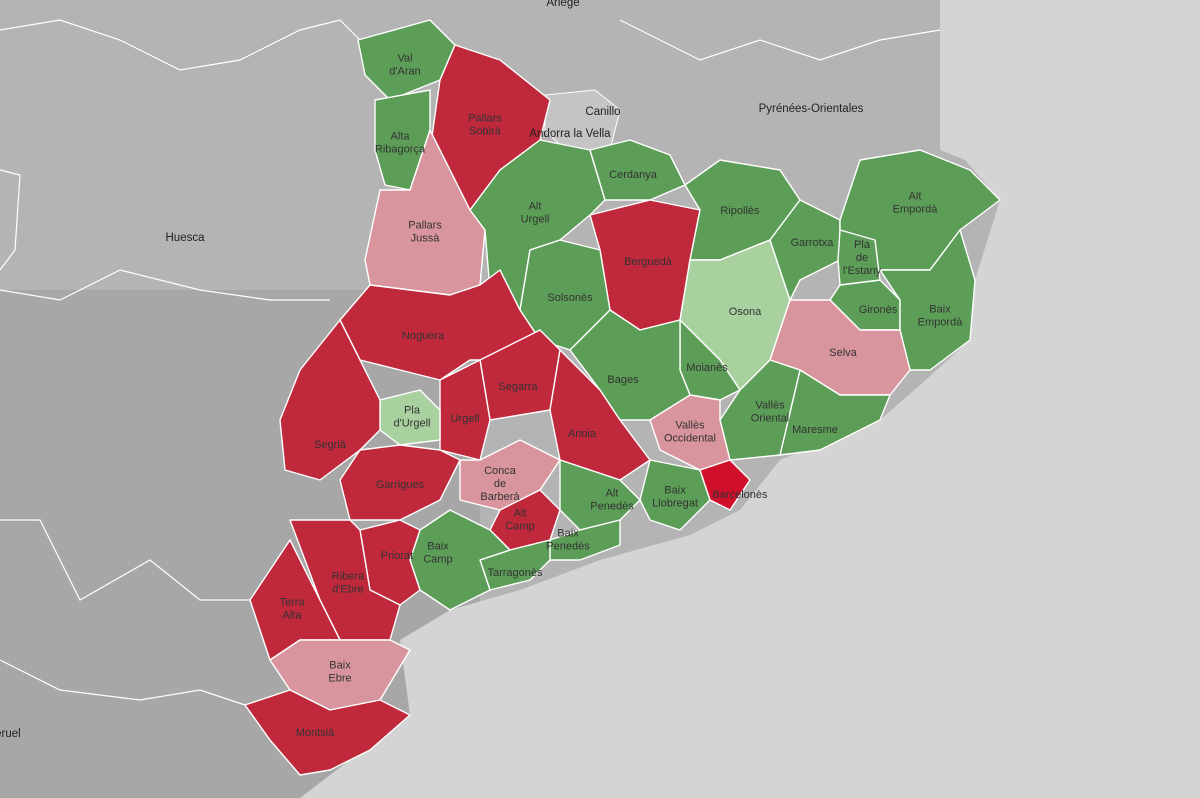 Image resolution: width=1200 pixels, height=798 pixels. Describe the element at coordinates (690, 431) in the screenshot. I see `region-label: Vallès Occidental` at that location.